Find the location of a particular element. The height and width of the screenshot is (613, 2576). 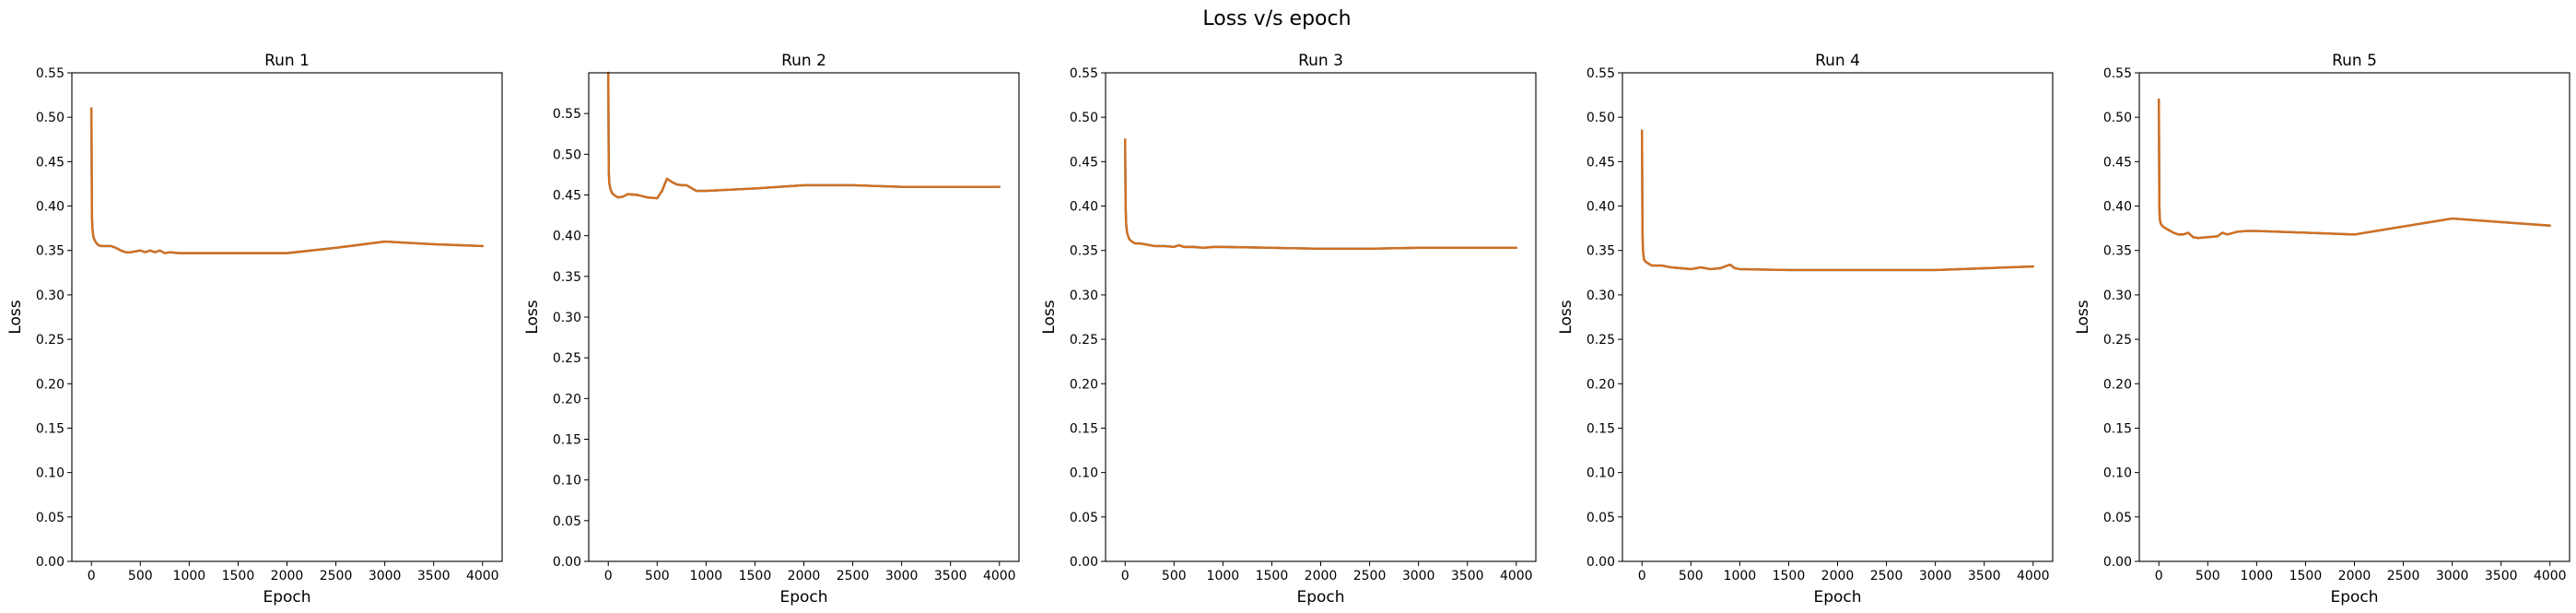

subplot-title: Run 4 is located at coordinates (1837, 61).